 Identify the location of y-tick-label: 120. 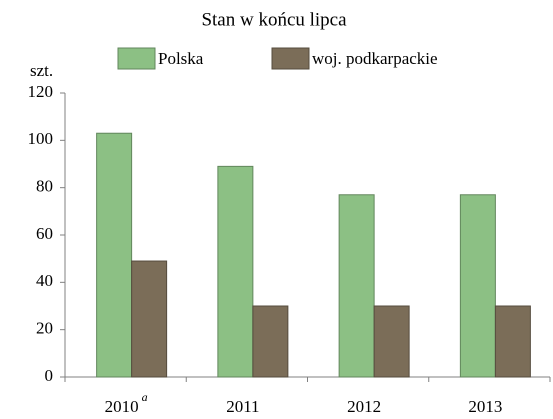
(41, 91).